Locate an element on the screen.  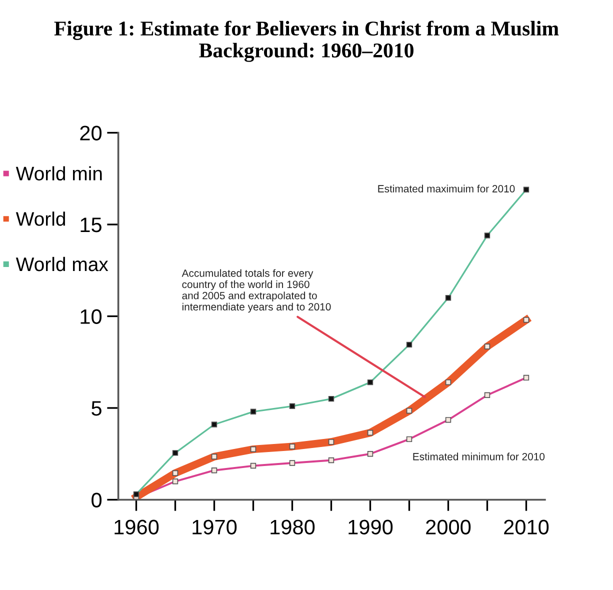
x-tick-label: 1960 is located at coordinates (136, 527).